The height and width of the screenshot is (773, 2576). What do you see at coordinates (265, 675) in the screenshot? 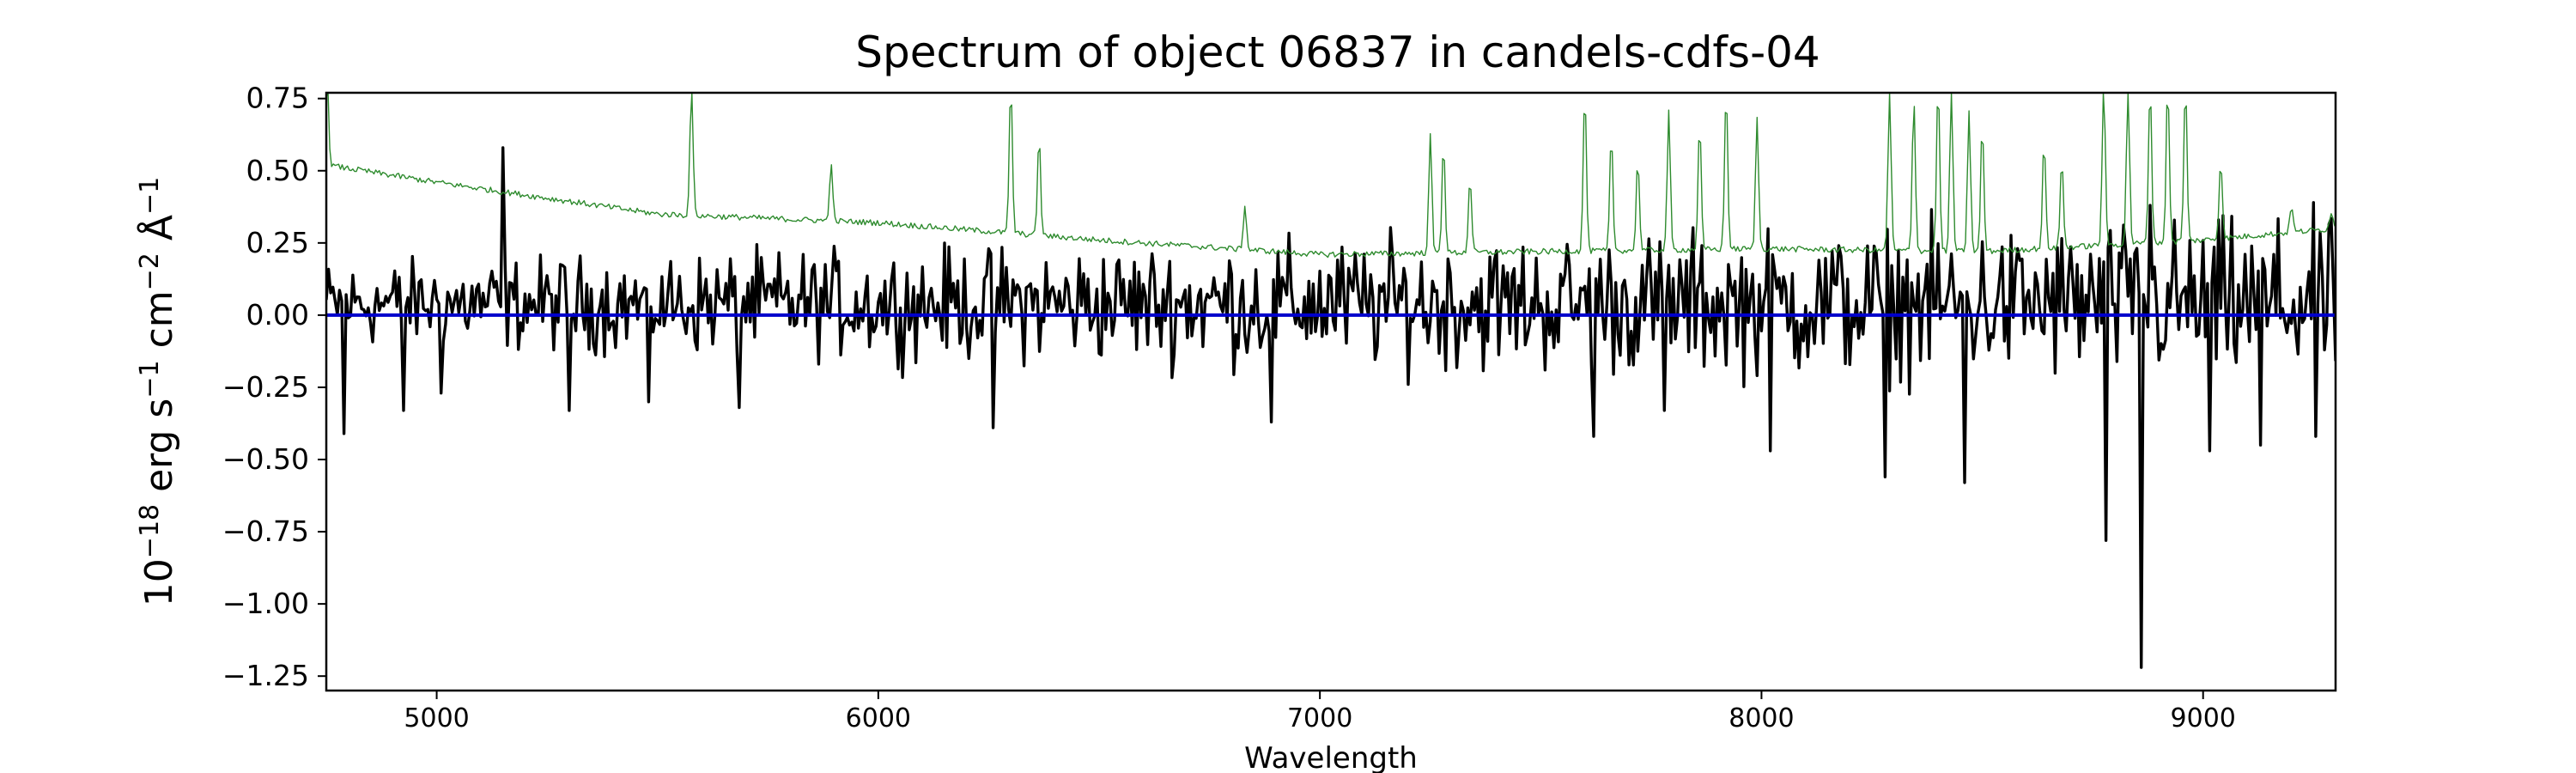
I see `y-tick-label: −1.25` at bounding box center [265, 675].